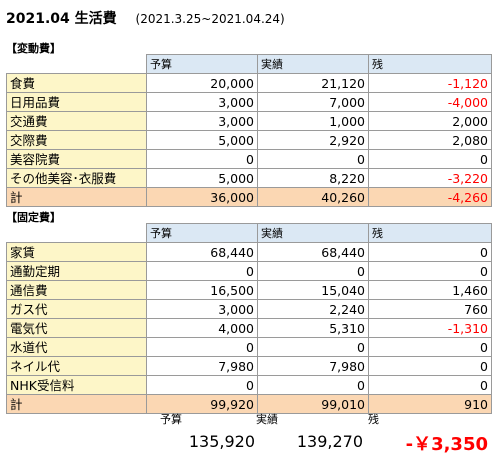  What do you see at coordinates (430, 83) in the screenshot?
I see `remain-cell: -1,120` at bounding box center [430, 83].